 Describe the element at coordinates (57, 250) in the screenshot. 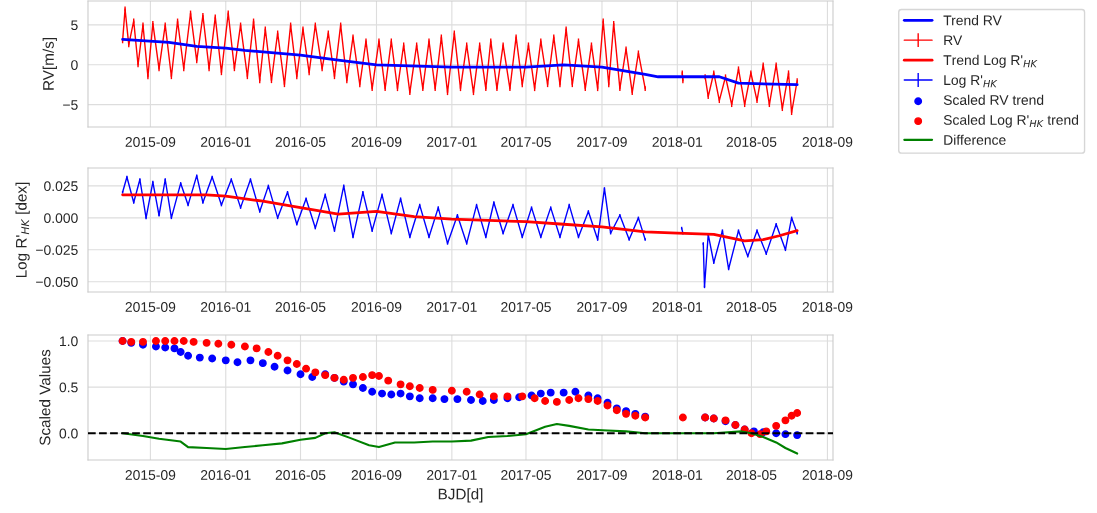

I see `y-tick-label: −0.025` at that location.